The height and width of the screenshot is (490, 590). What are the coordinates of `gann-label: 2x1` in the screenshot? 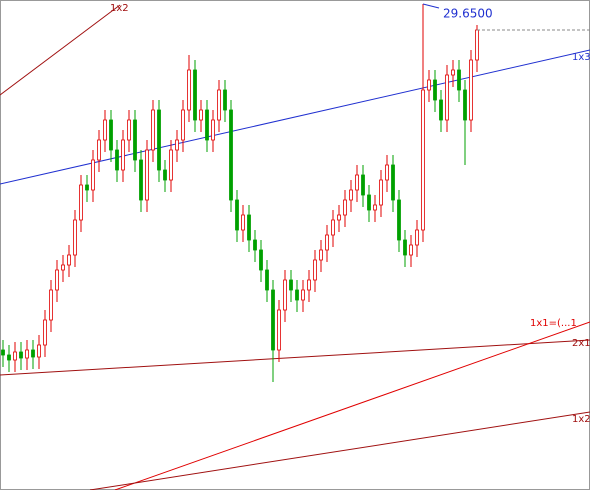 It's located at (581, 343).